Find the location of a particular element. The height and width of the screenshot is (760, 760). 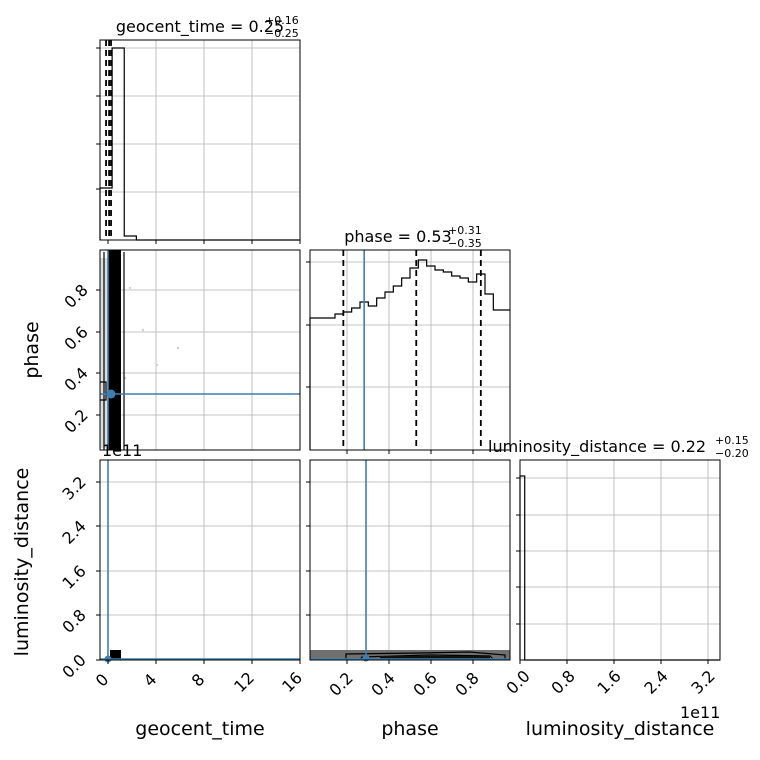

ytick-ld-3.2: 3.2 is located at coordinates (73, 487).